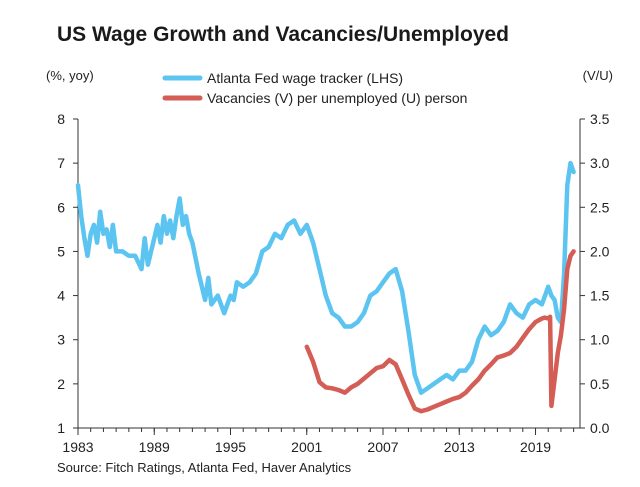  What do you see at coordinates (337, 98) in the screenshot?
I see `legend-label-vu: Vacancies (V) per unemployed (U) person` at bounding box center [337, 98].